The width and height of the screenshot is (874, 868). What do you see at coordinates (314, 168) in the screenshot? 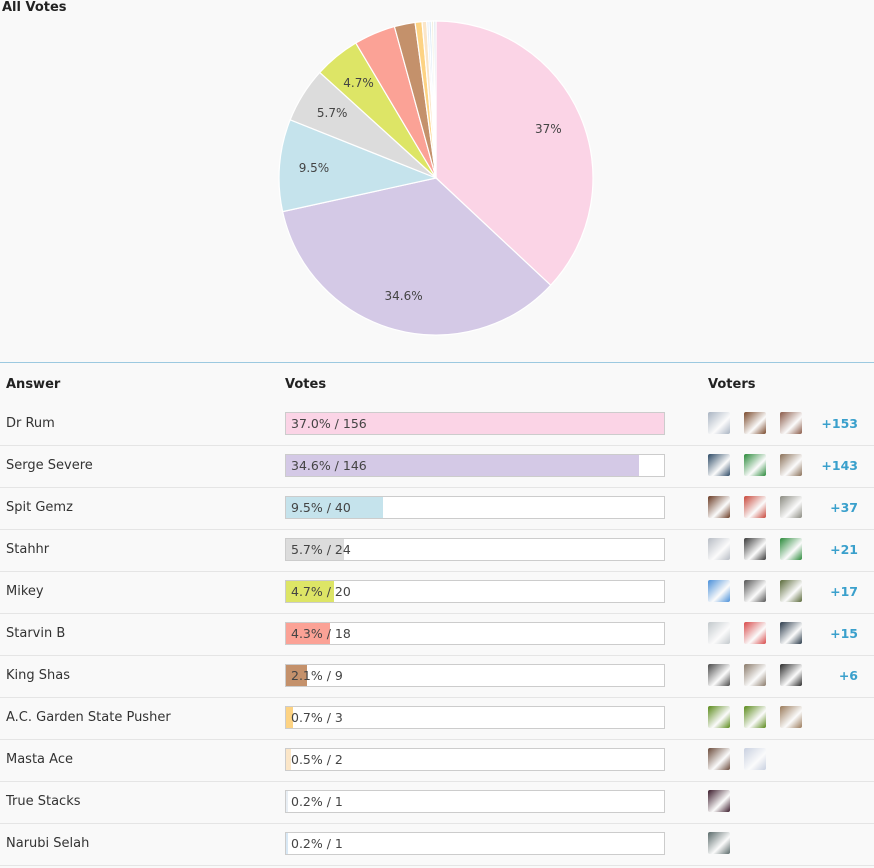
I see `slice-label: 9.5%` at bounding box center [314, 168].